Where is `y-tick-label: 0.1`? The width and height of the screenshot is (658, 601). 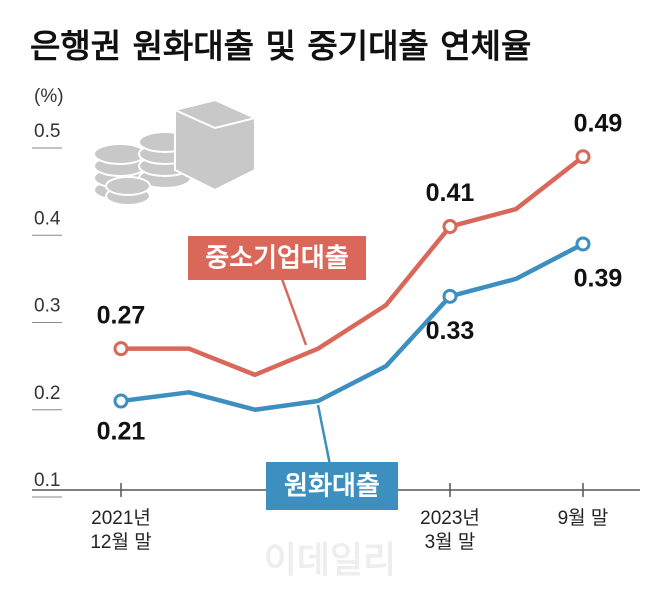 y-tick-label: 0.1 is located at coordinates (47, 480).